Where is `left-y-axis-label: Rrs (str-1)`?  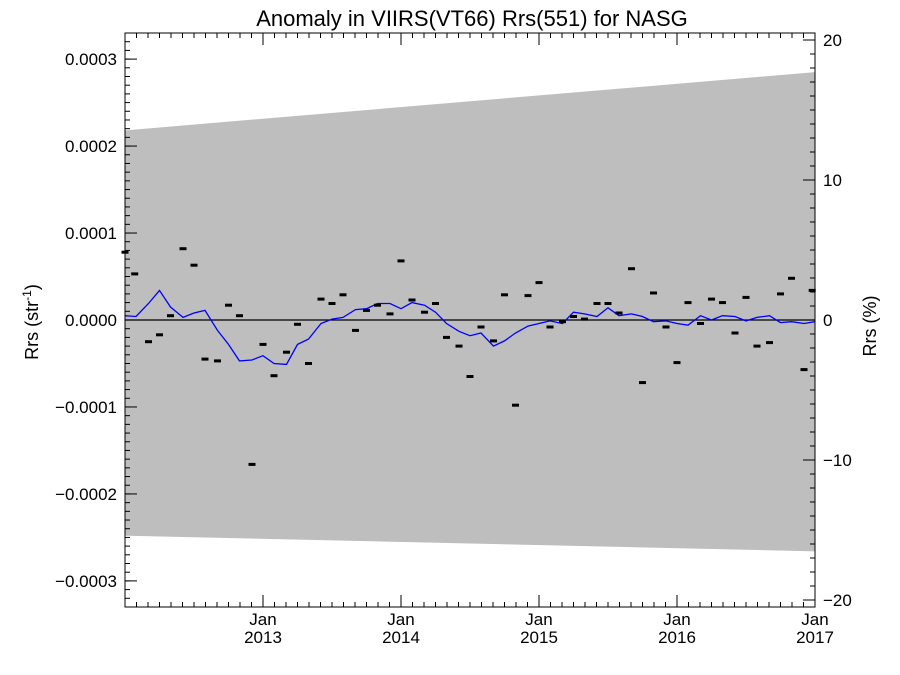 left-y-axis-label: Rrs (str-1) is located at coordinates (31, 322).